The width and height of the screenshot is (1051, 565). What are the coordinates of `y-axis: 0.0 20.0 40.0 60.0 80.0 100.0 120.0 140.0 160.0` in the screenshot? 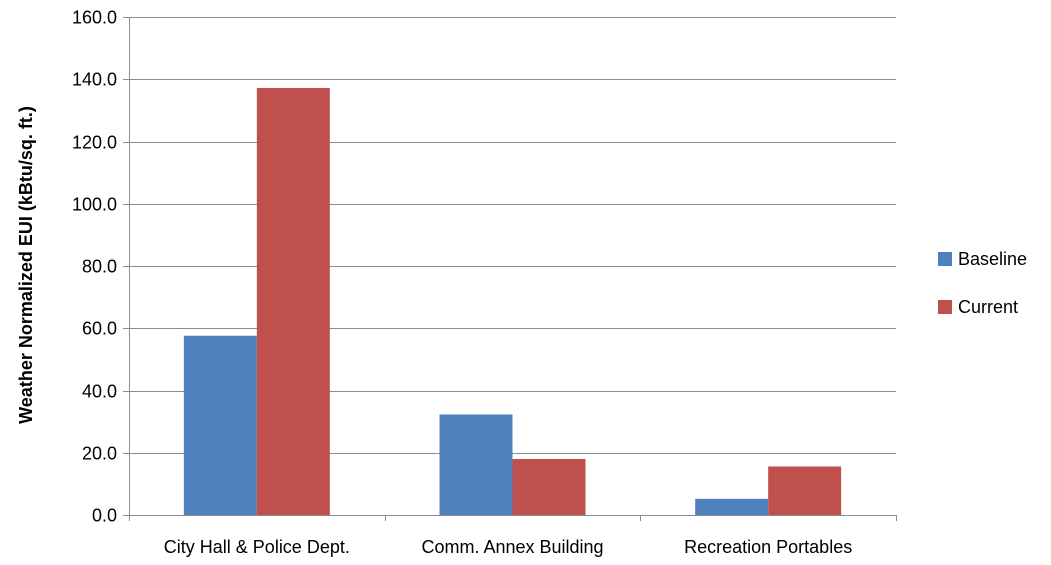 It's located at (101, 267).